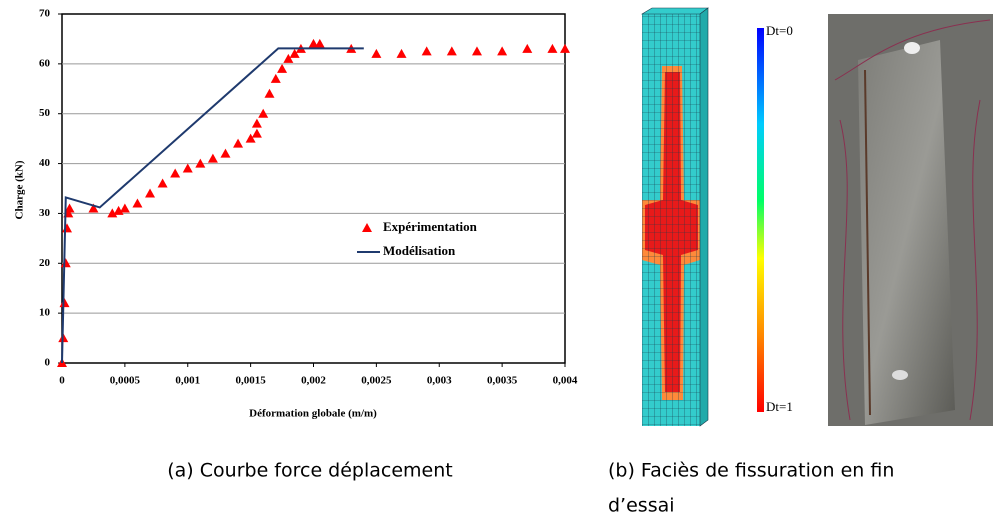 This screenshot has width=993, height=521. Describe the element at coordinates (187, 381) in the screenshot. I see `x-tick-label: 0,001` at that location.